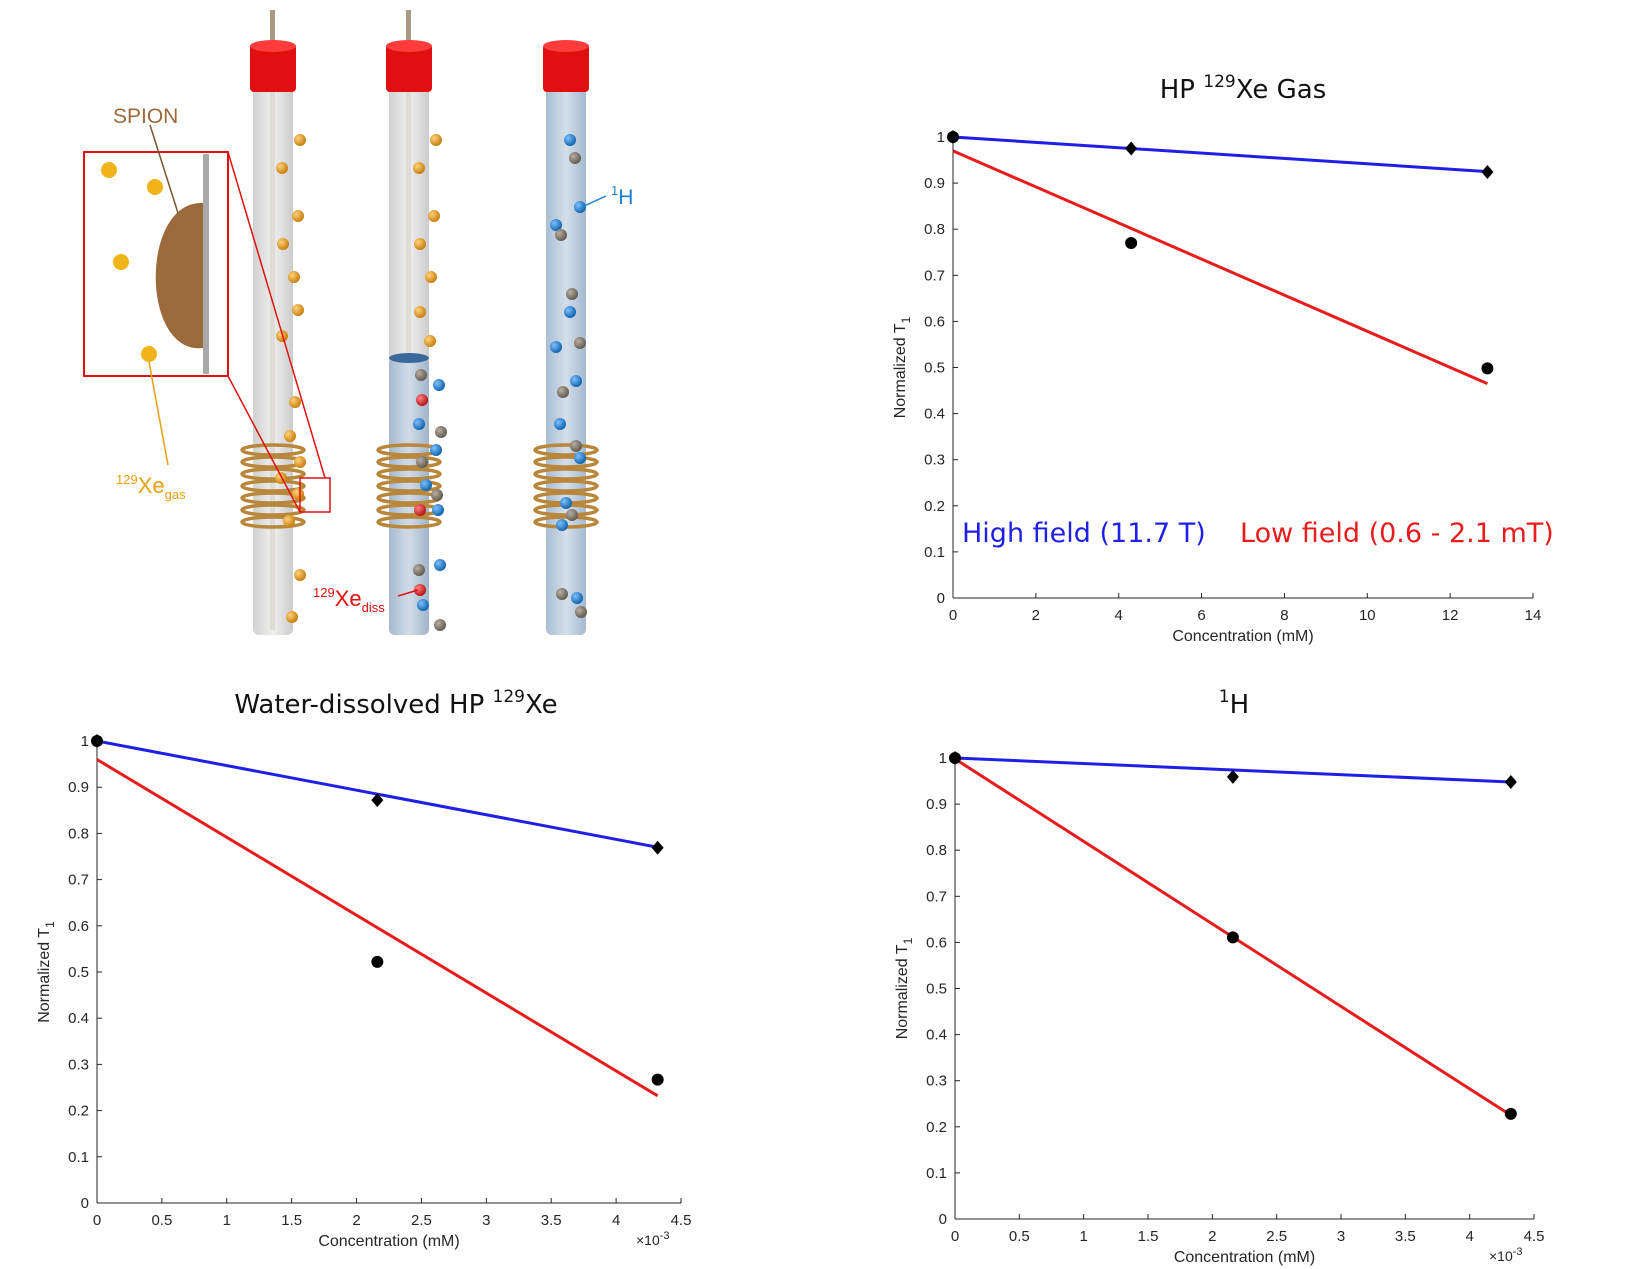 This screenshot has width=1628, height=1269. What do you see at coordinates (1284, 615) in the screenshot?
I see `x-tick-label: 8` at bounding box center [1284, 615].